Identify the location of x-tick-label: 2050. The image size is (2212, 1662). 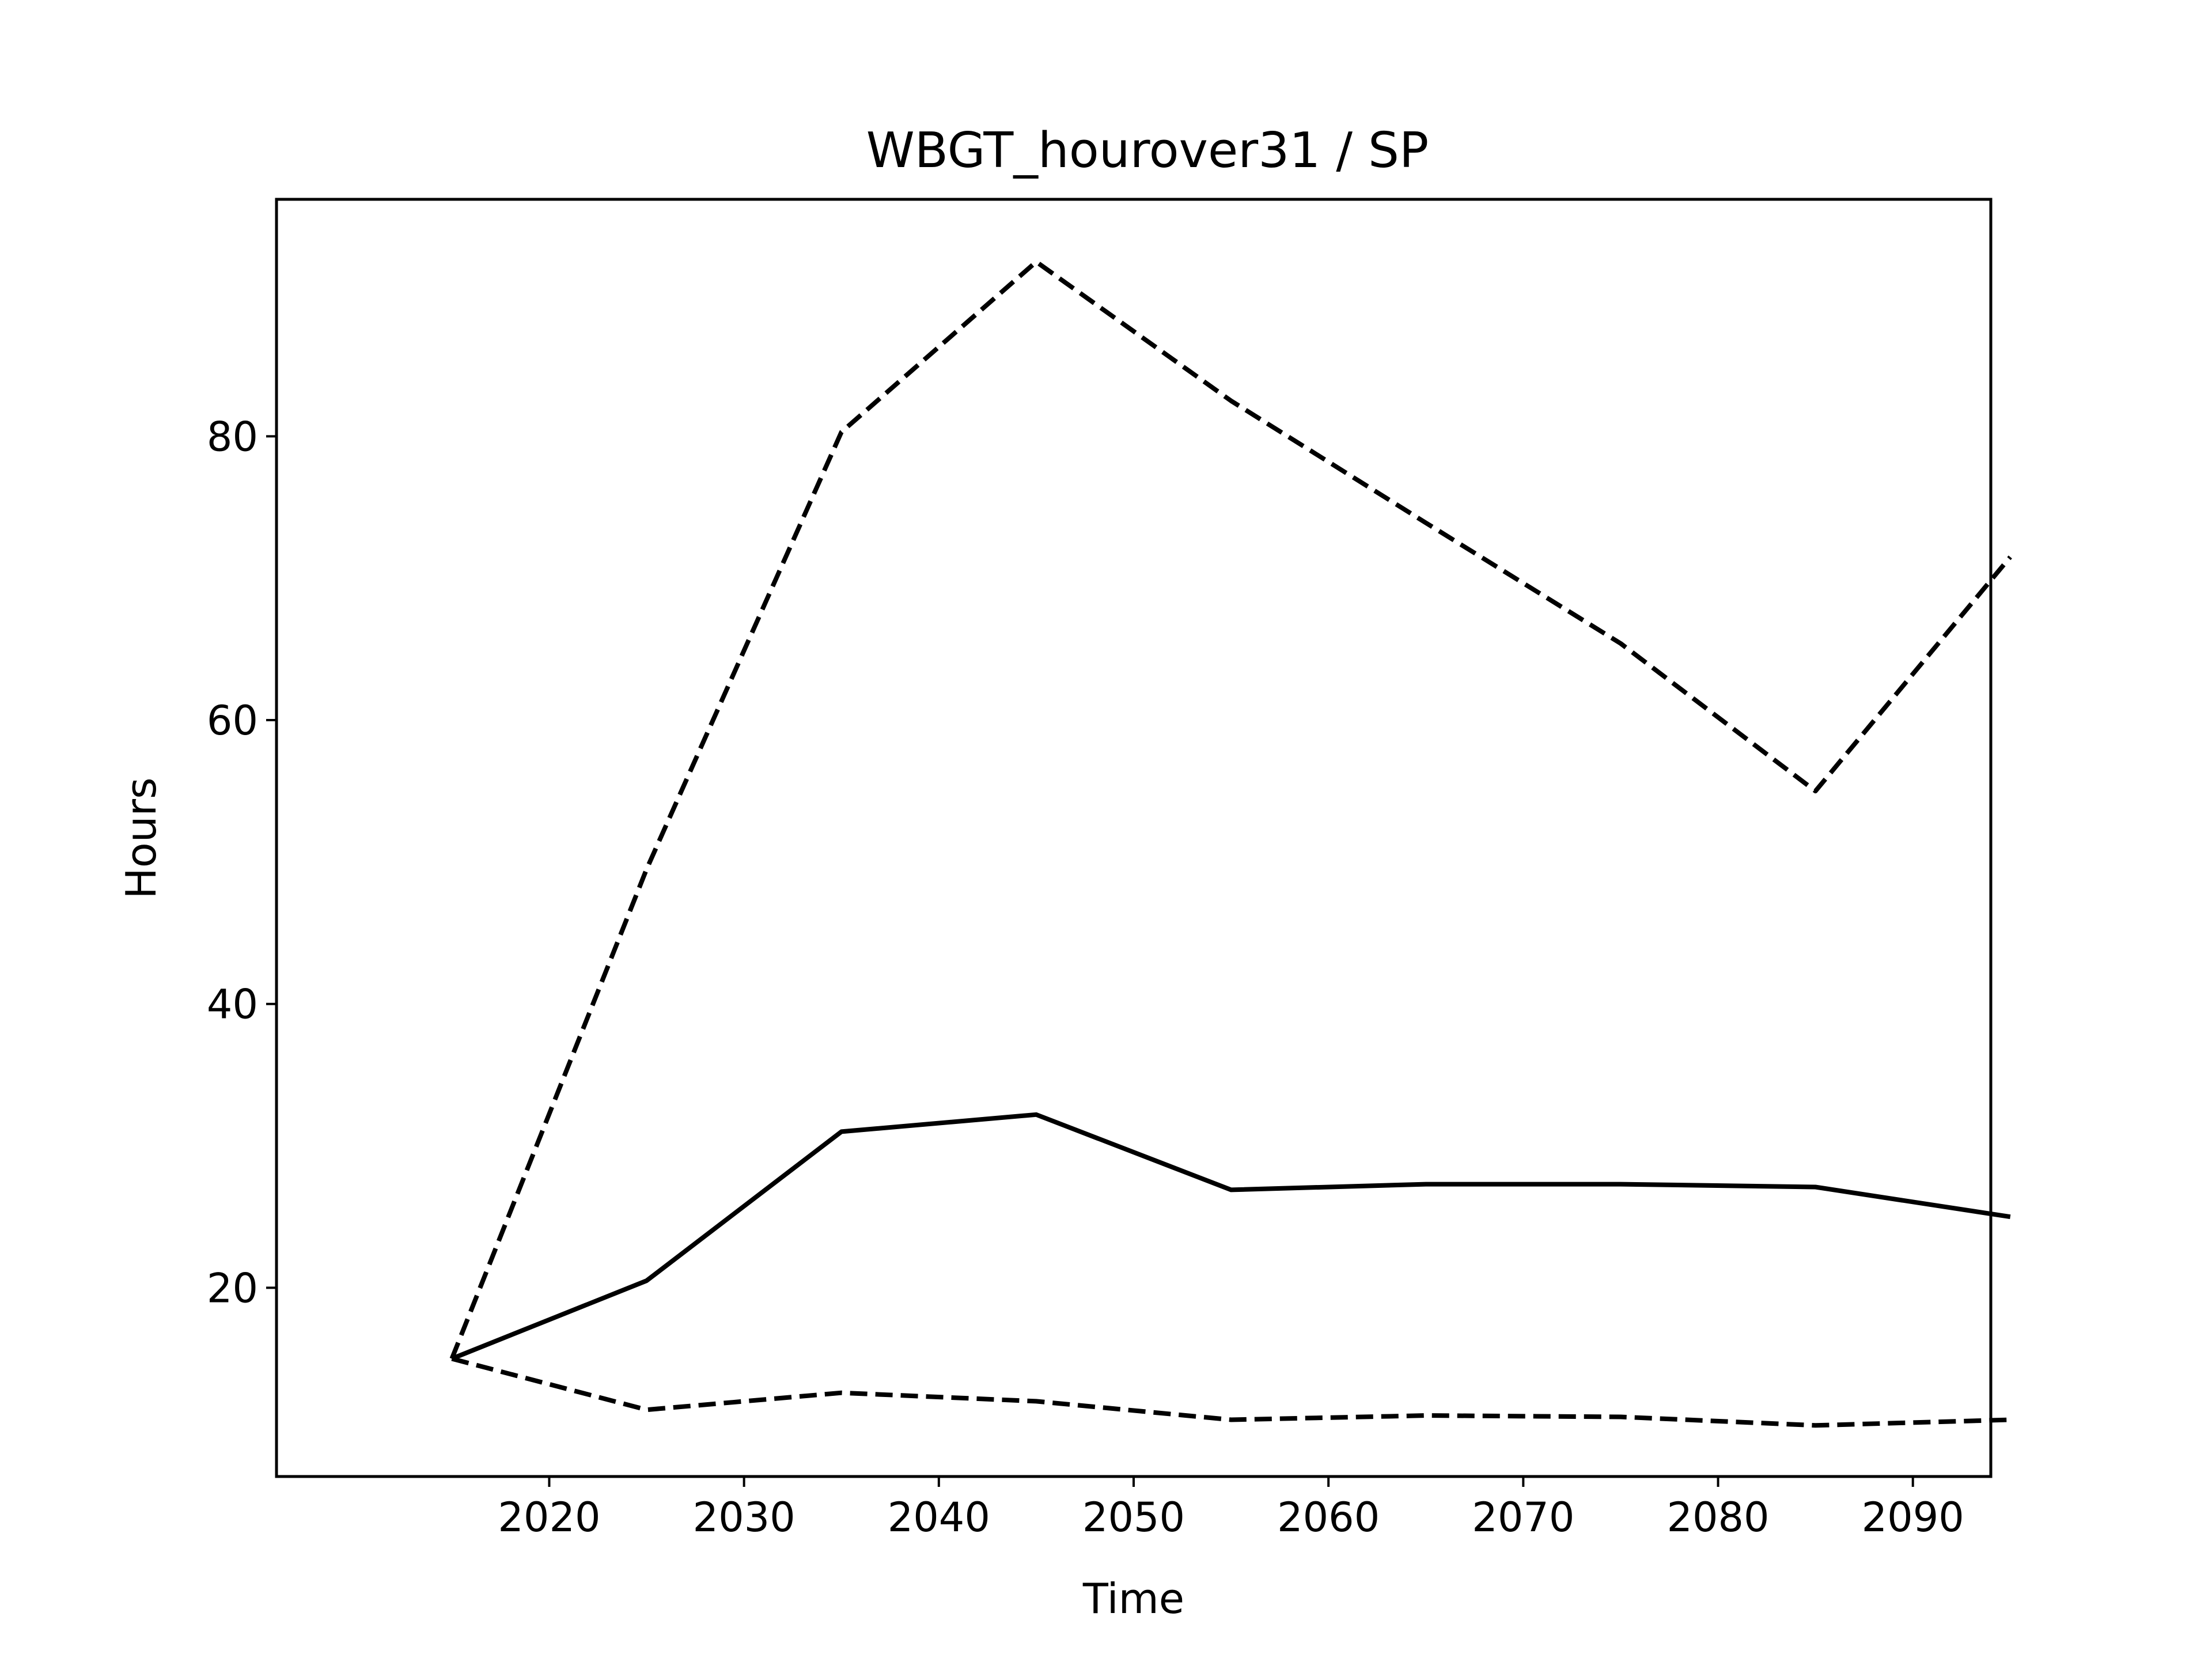
(1133, 1518).